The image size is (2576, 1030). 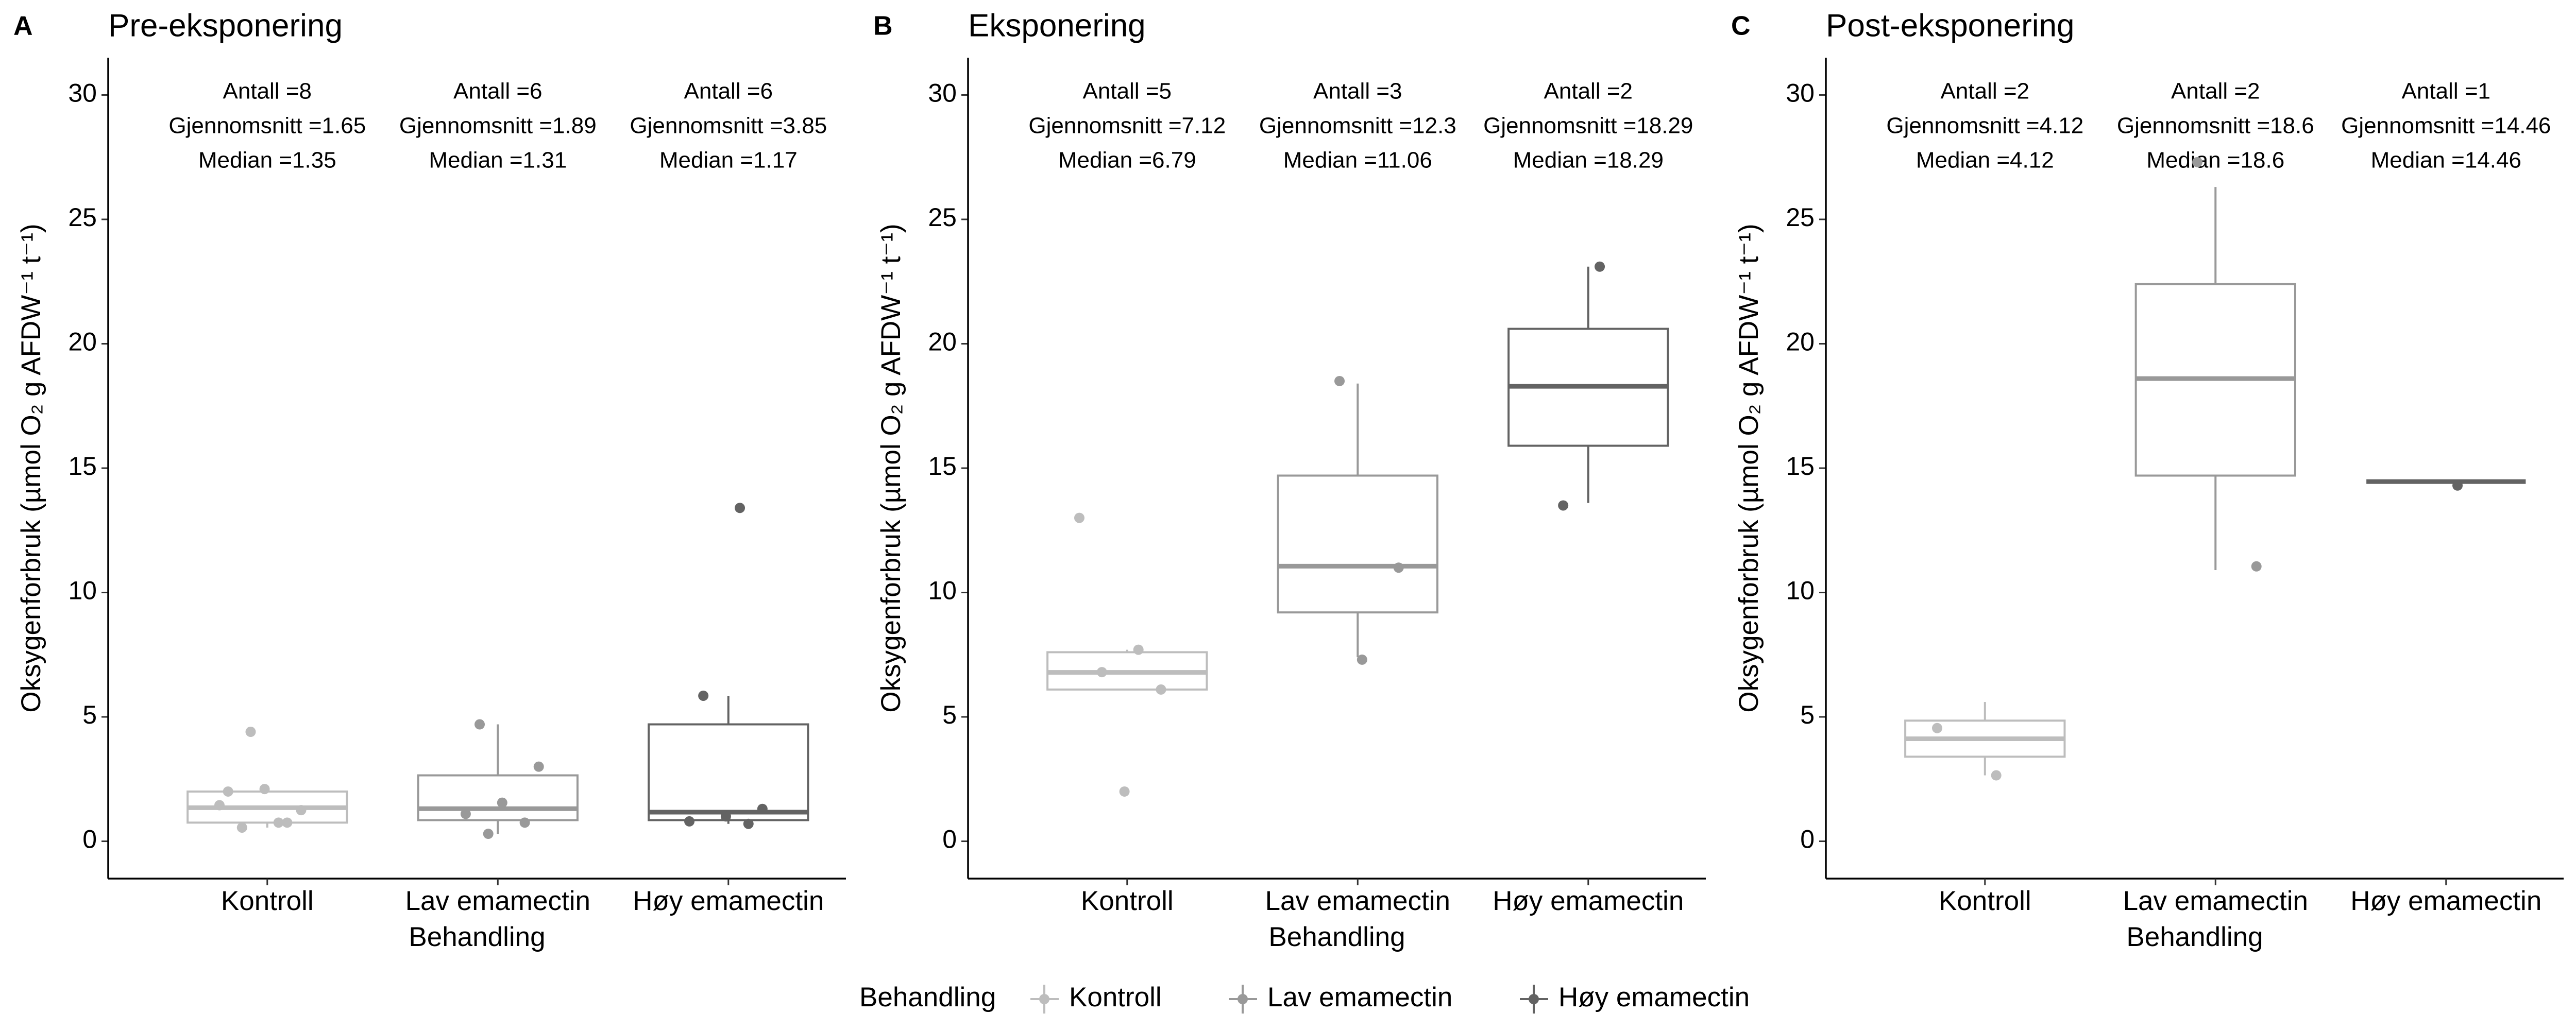 I want to click on annotation: Gjennomsnitt =3.85, so click(x=728, y=126).